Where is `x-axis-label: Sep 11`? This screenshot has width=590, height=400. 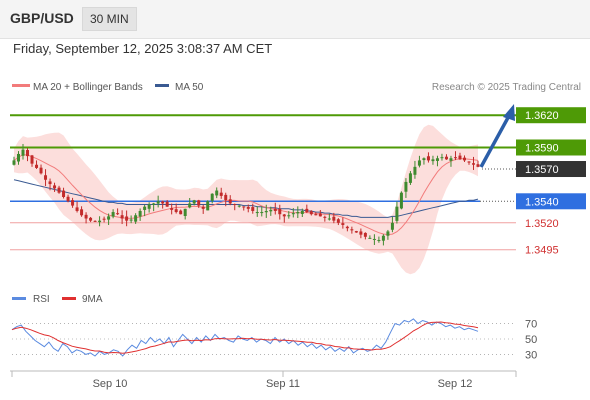
x-axis-label: Sep 11 is located at coordinates (283, 384).